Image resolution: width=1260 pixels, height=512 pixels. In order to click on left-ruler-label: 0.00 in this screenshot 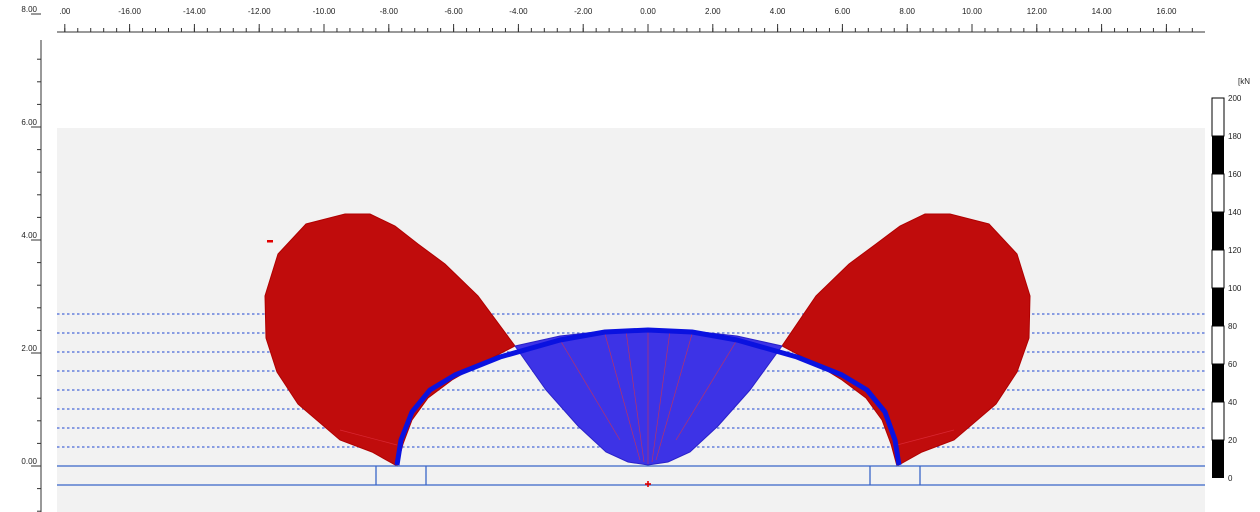, I will do `click(29, 461)`.